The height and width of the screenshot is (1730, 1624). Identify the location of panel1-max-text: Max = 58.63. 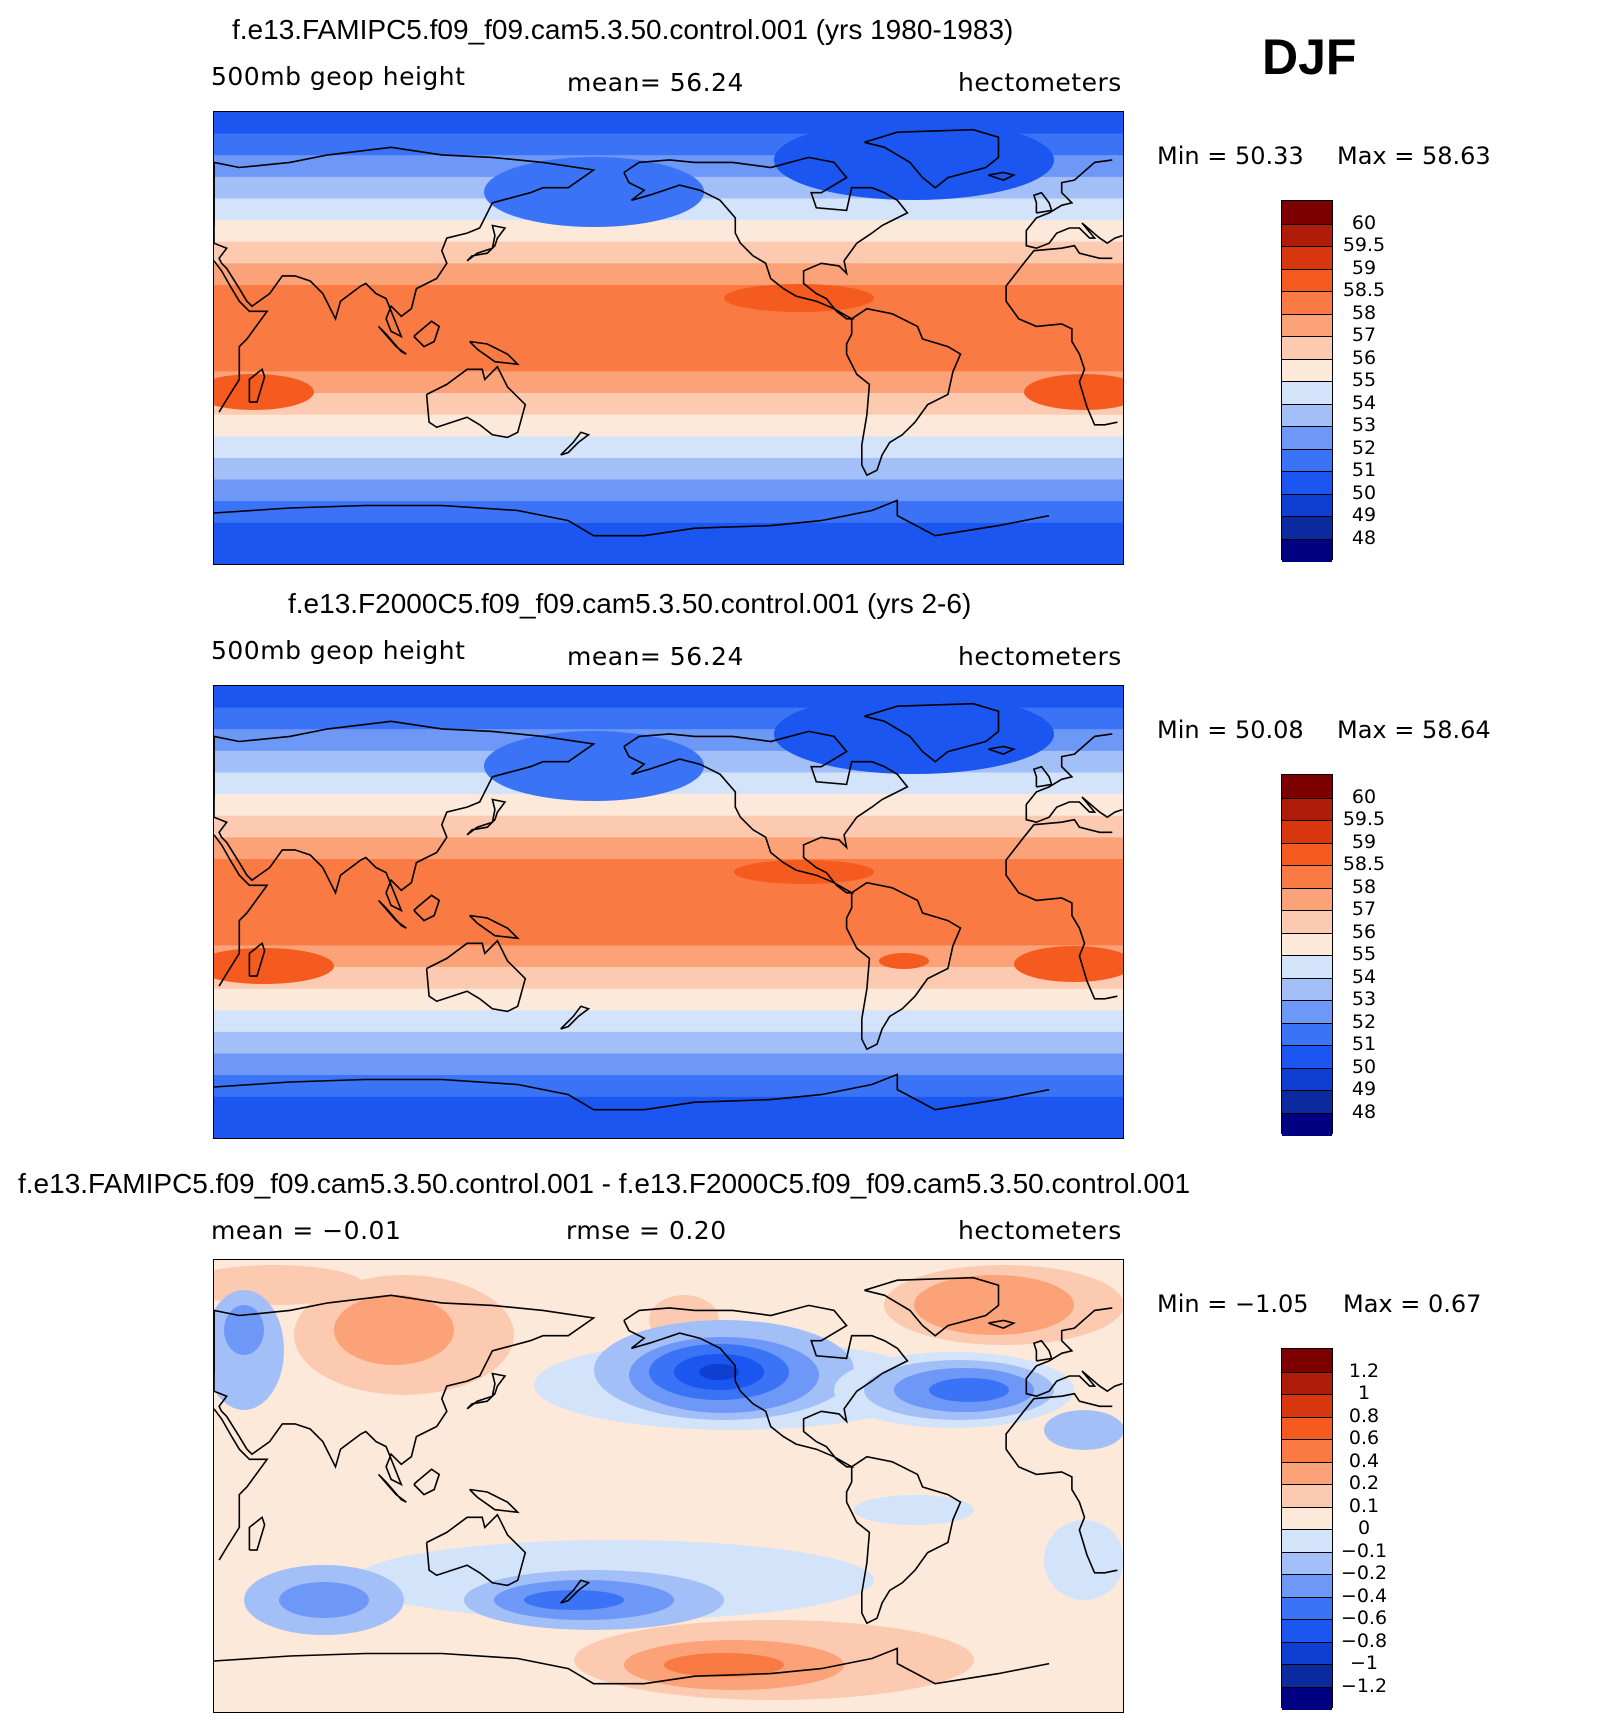
(1414, 156).